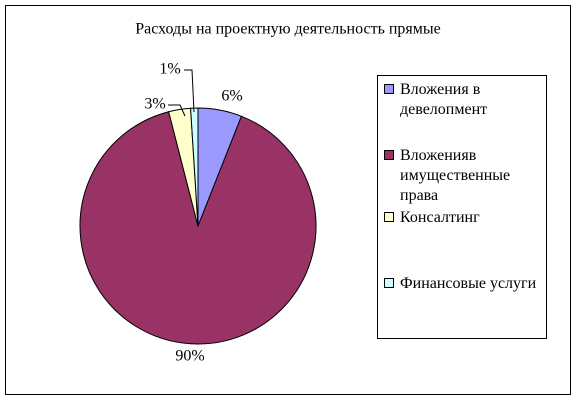 Image resolution: width=577 pixels, height=401 pixels. I want to click on legend-label: Вложения в девелопмент, so click(444, 99).